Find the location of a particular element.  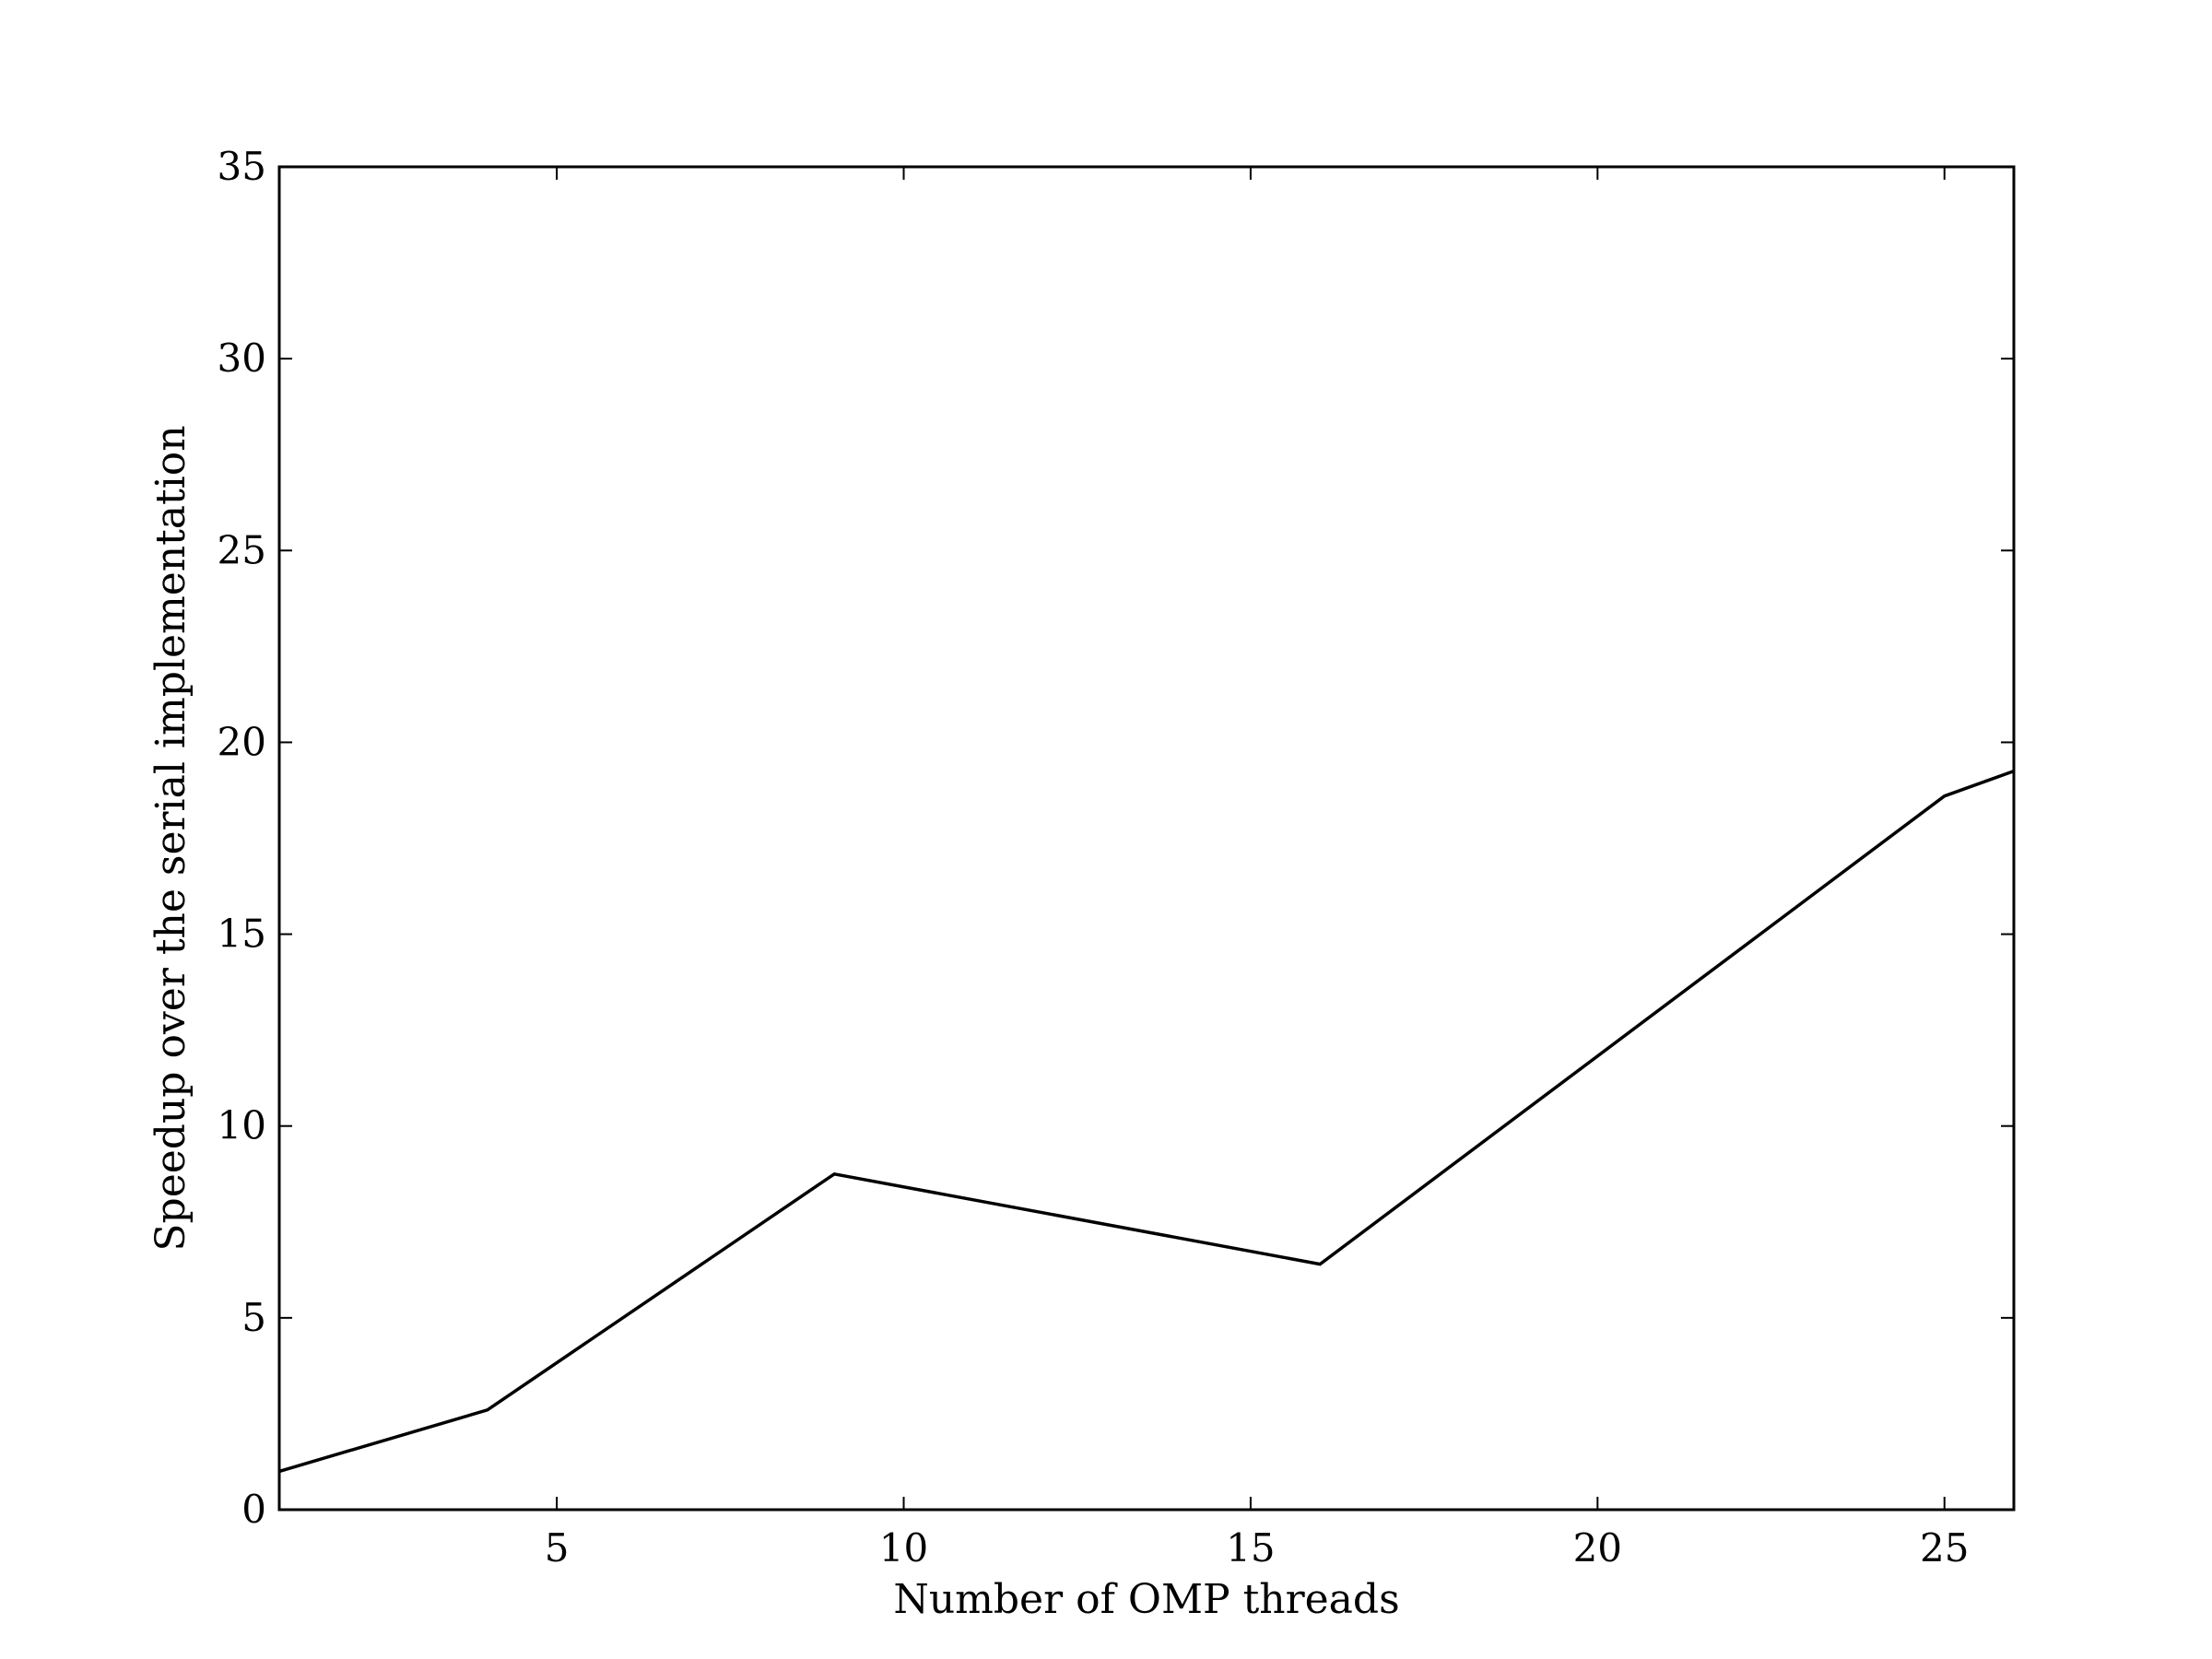

x-tick-label: 15 is located at coordinates (1250, 1548).